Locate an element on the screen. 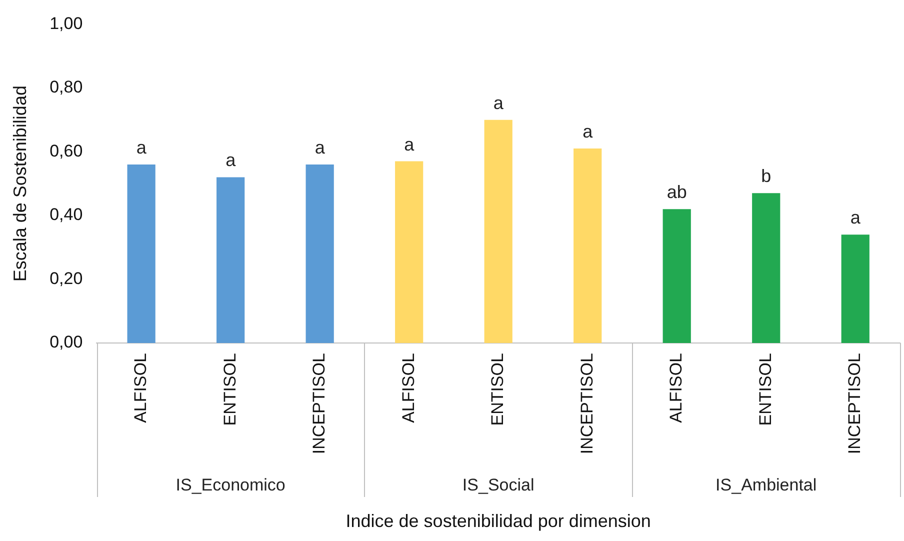 The width and height of the screenshot is (904, 541). y-axis-title: Escala de Sostenibilidad is located at coordinates (20, 184).